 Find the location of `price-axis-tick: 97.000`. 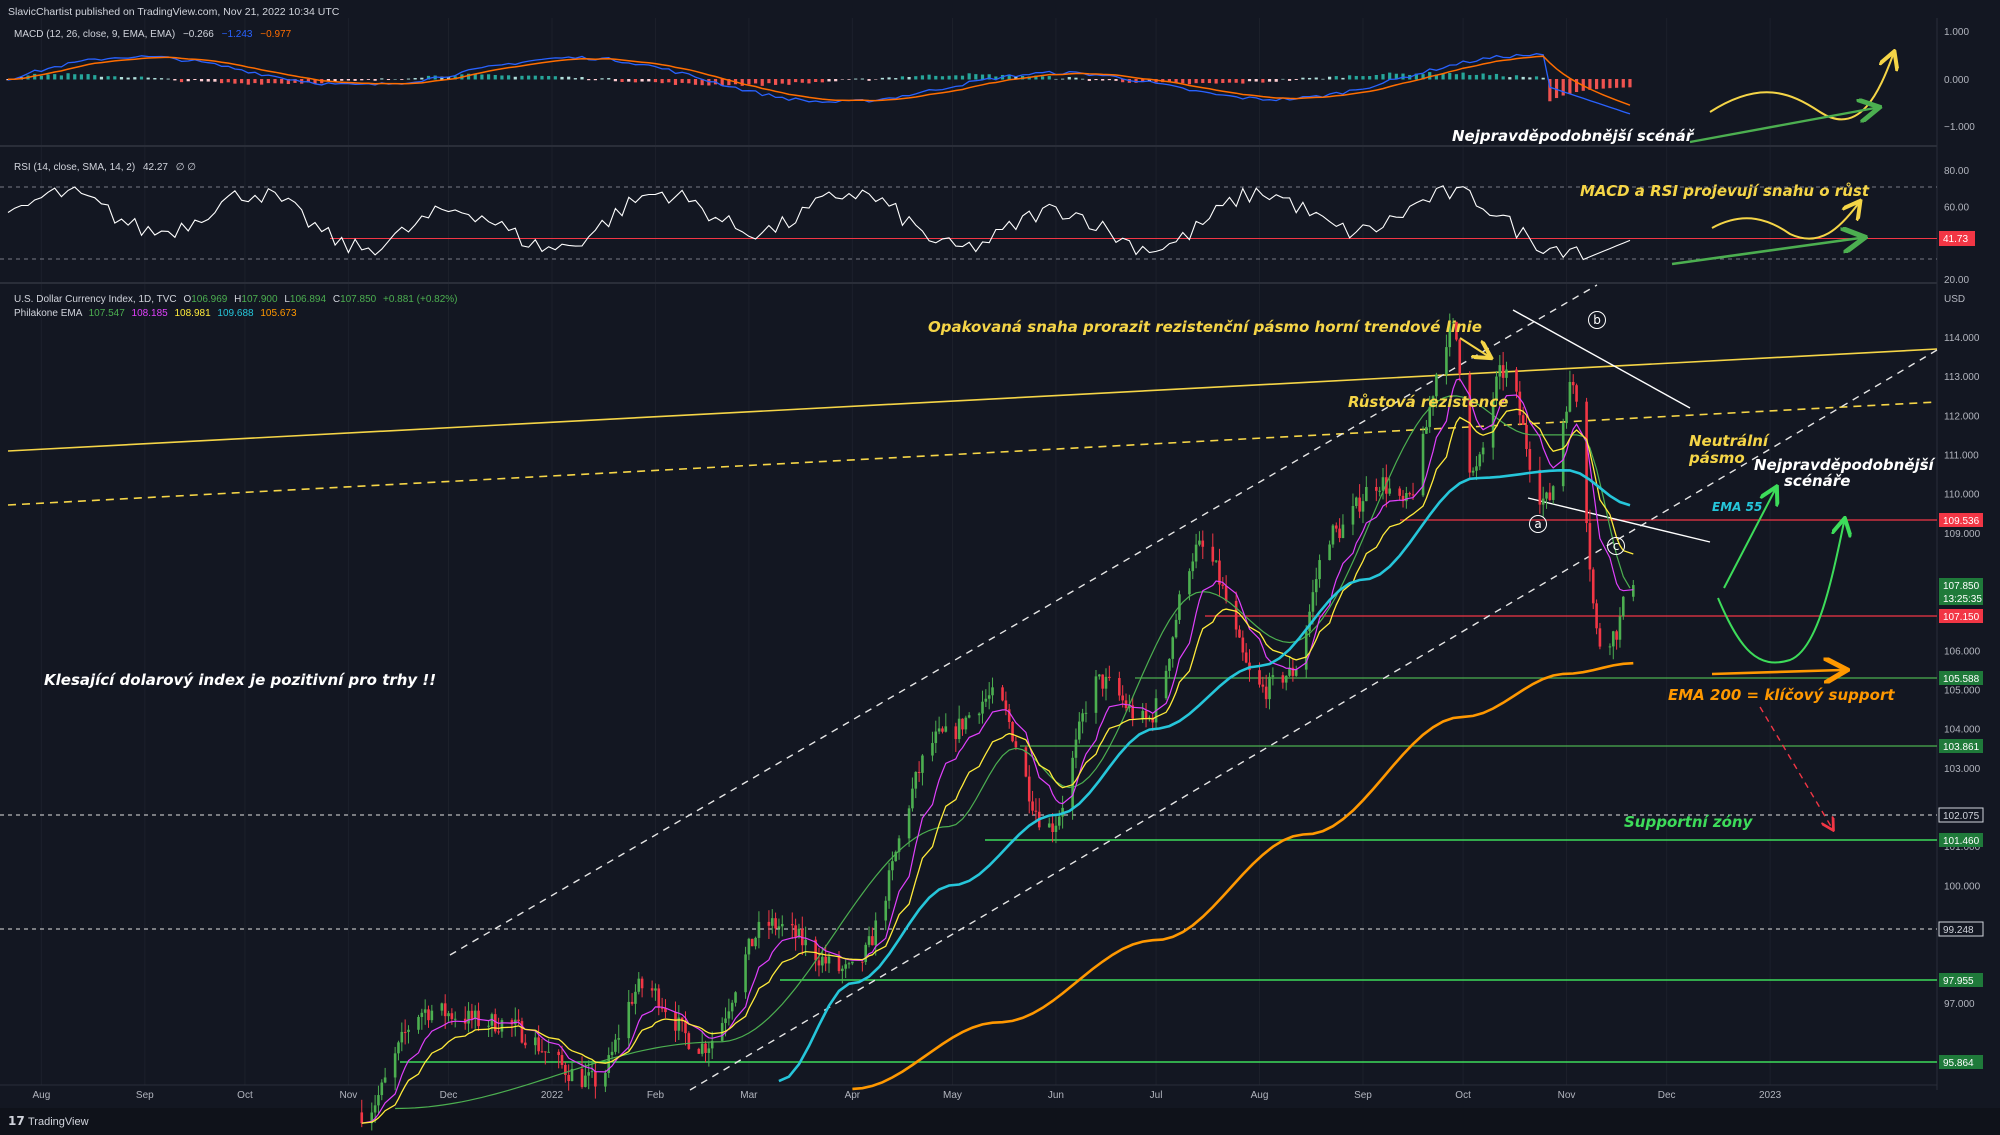

price-axis-tick: 97.000 is located at coordinates (1959, 1004).